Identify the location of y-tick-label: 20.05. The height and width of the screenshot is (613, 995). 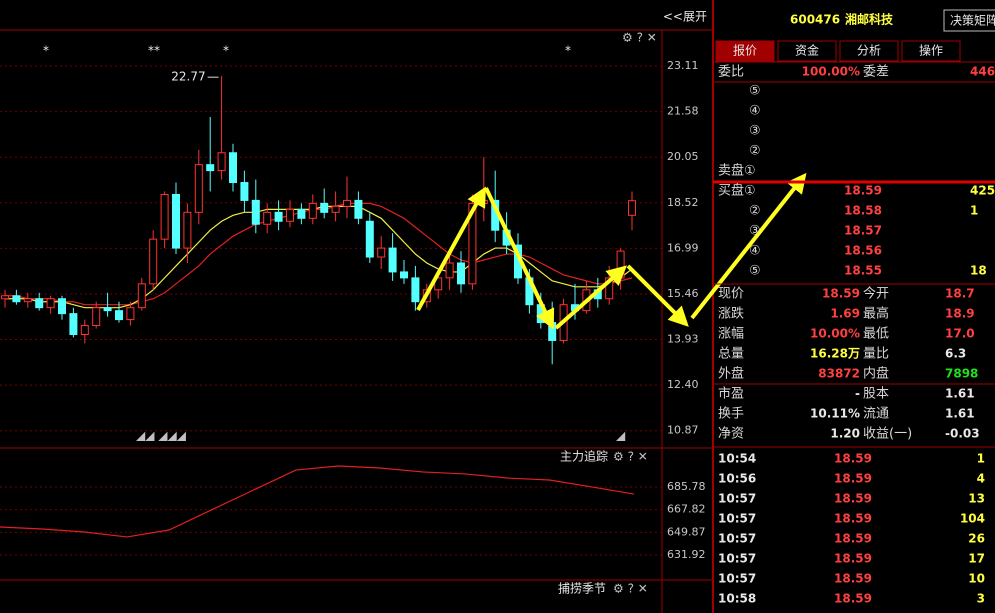
(683, 156).